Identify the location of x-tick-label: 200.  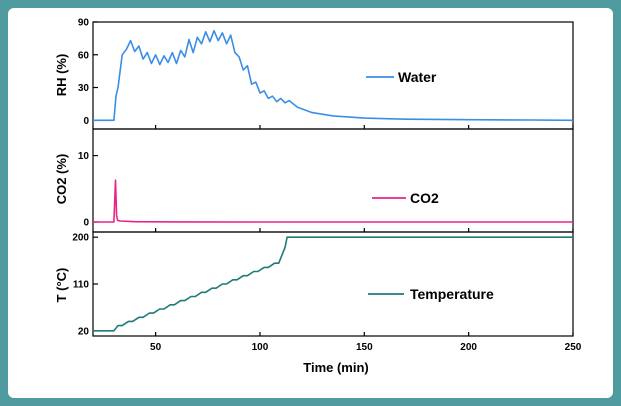
(468, 347).